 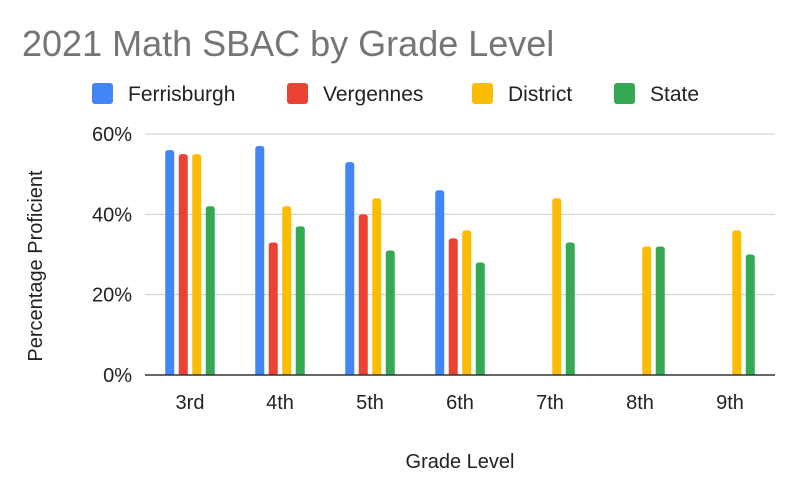 I want to click on bar-district-5th, so click(x=377, y=286).